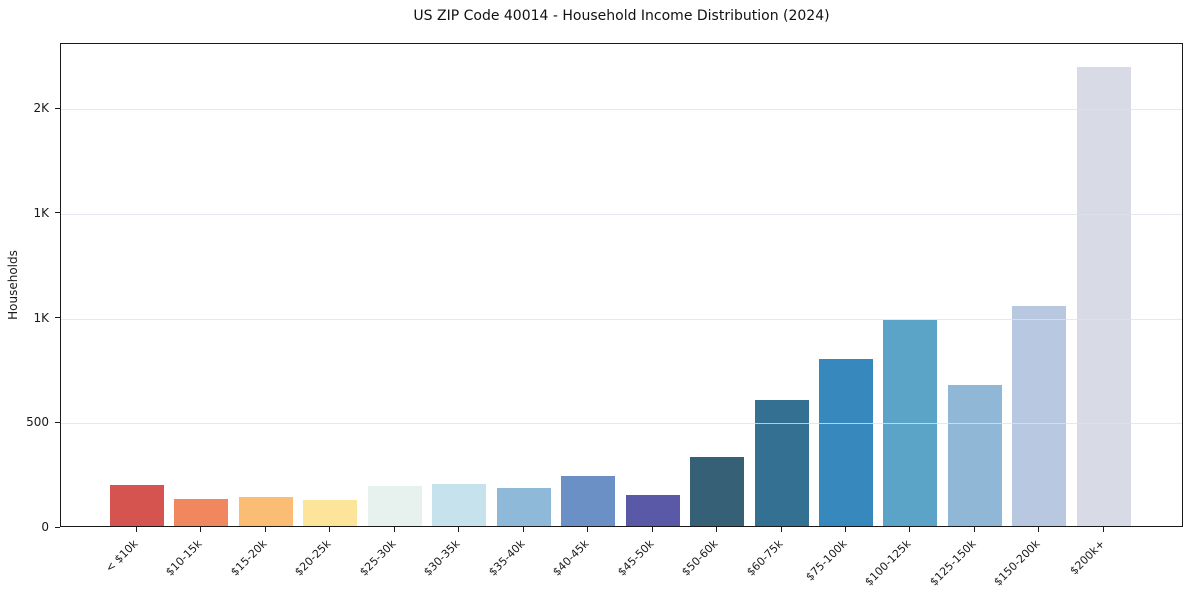 The image size is (1189, 590). What do you see at coordinates (459, 505) in the screenshot?
I see `bar-$30-35k` at bounding box center [459, 505].